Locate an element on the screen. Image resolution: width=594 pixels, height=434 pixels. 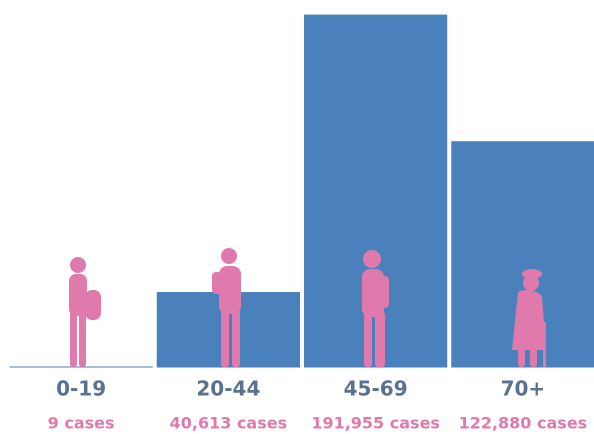
silhouette-adult is located at coordinates (226, 307).